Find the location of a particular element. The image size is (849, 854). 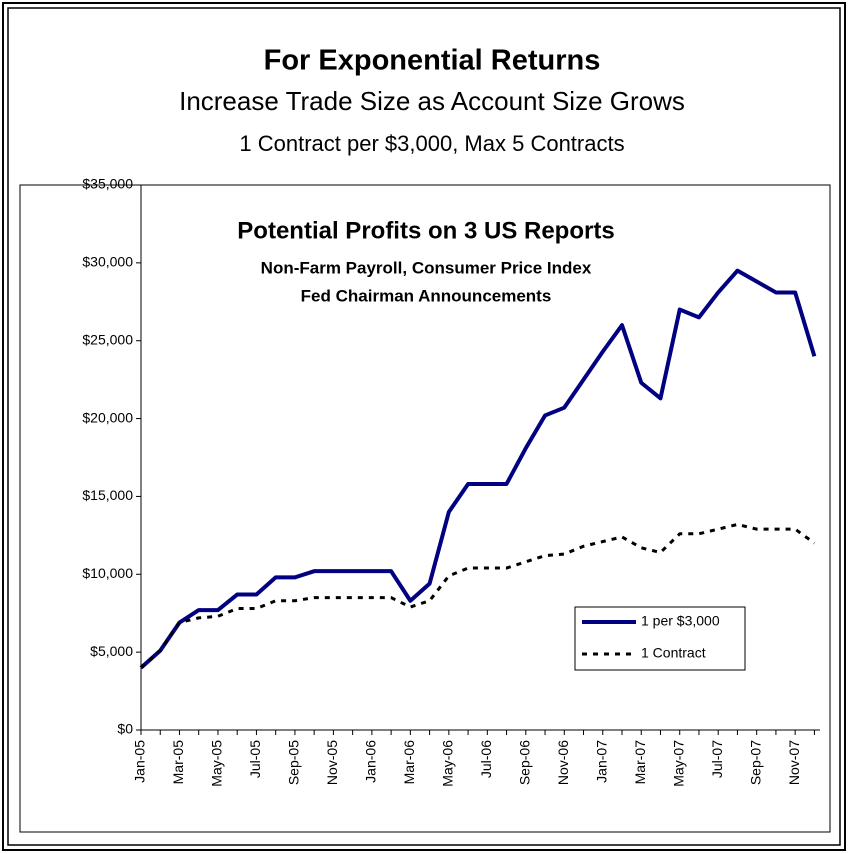

chart-title: For Exponential Returns is located at coordinates (432, 61).